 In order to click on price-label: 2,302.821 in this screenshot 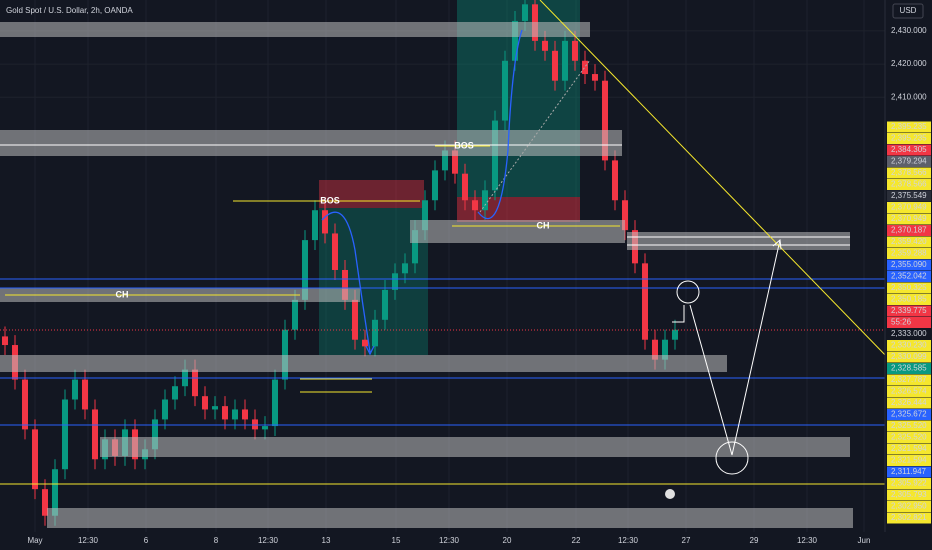, I will do `click(909, 517)`.